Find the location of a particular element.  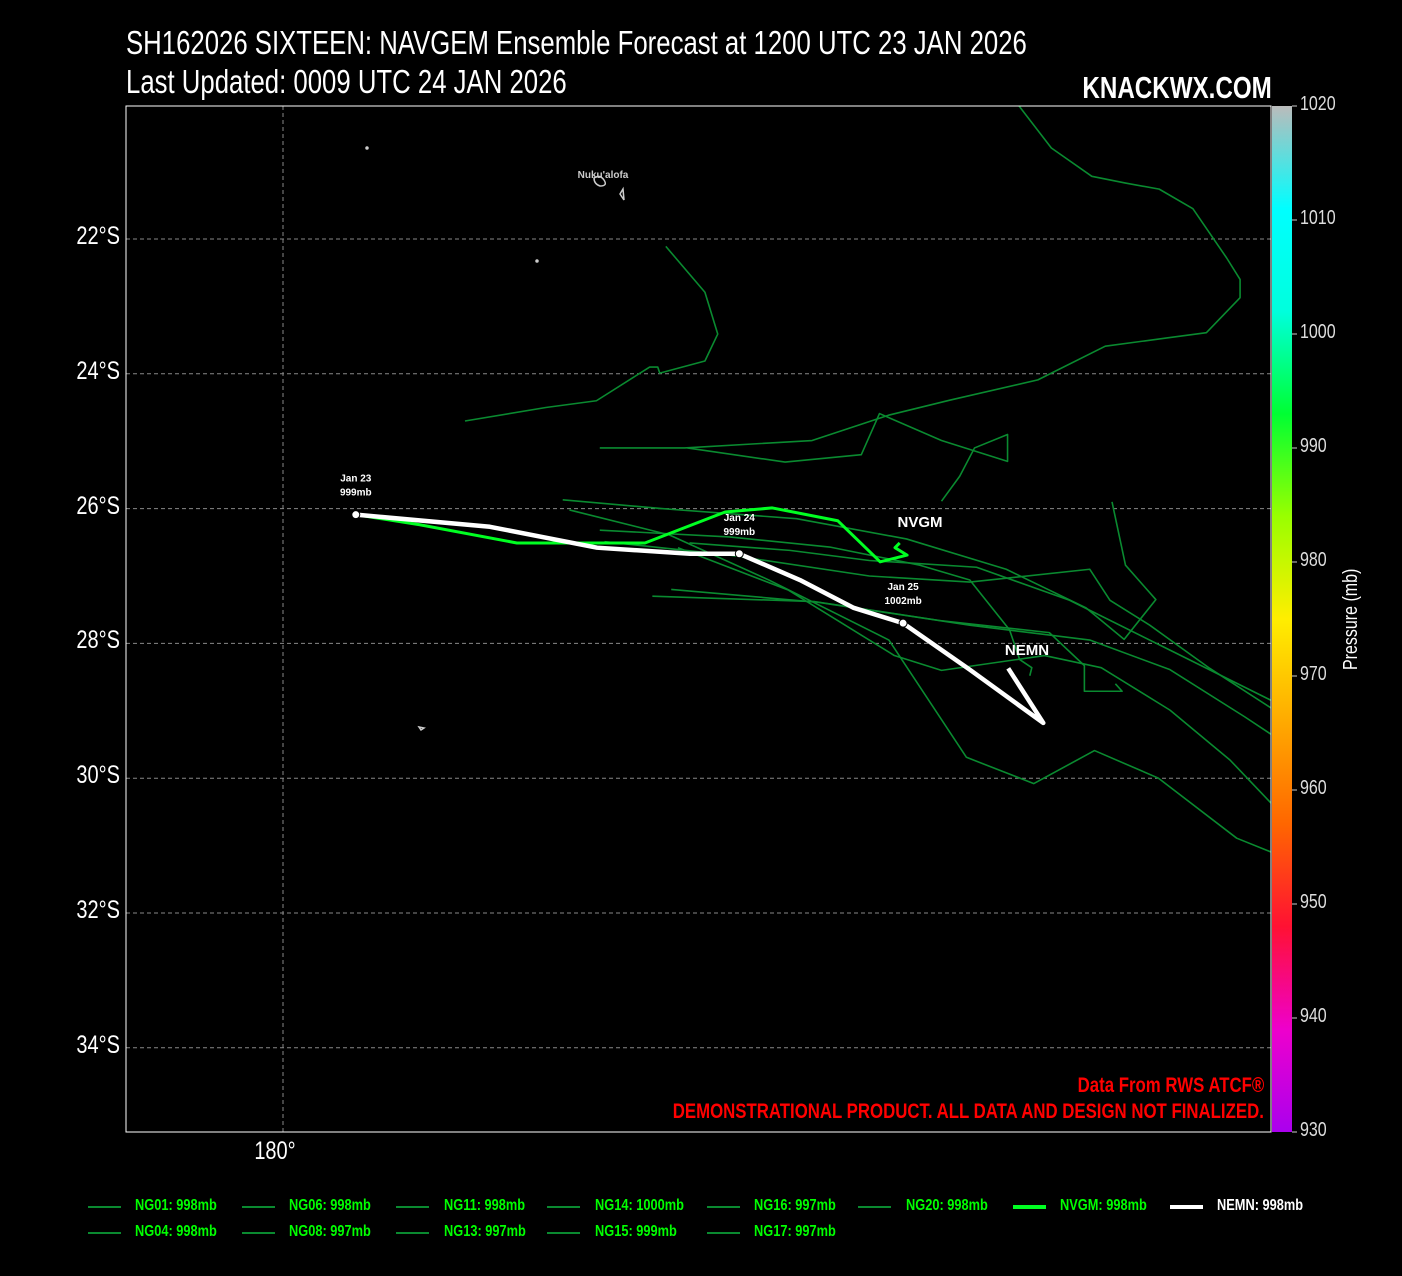

colorbar-tick: 980 is located at coordinates (1313, 560).